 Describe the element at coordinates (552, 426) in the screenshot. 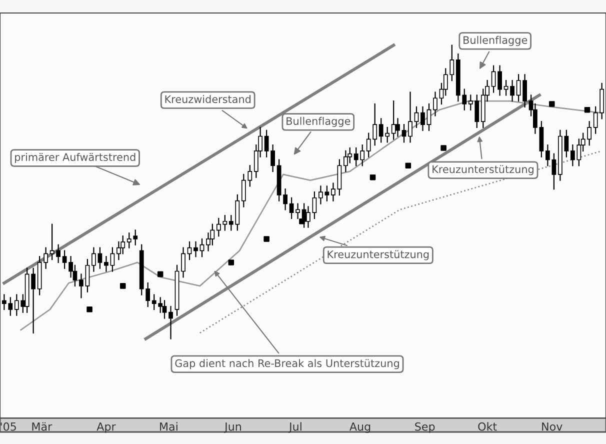

I see `x-tick-label: Nov` at that location.